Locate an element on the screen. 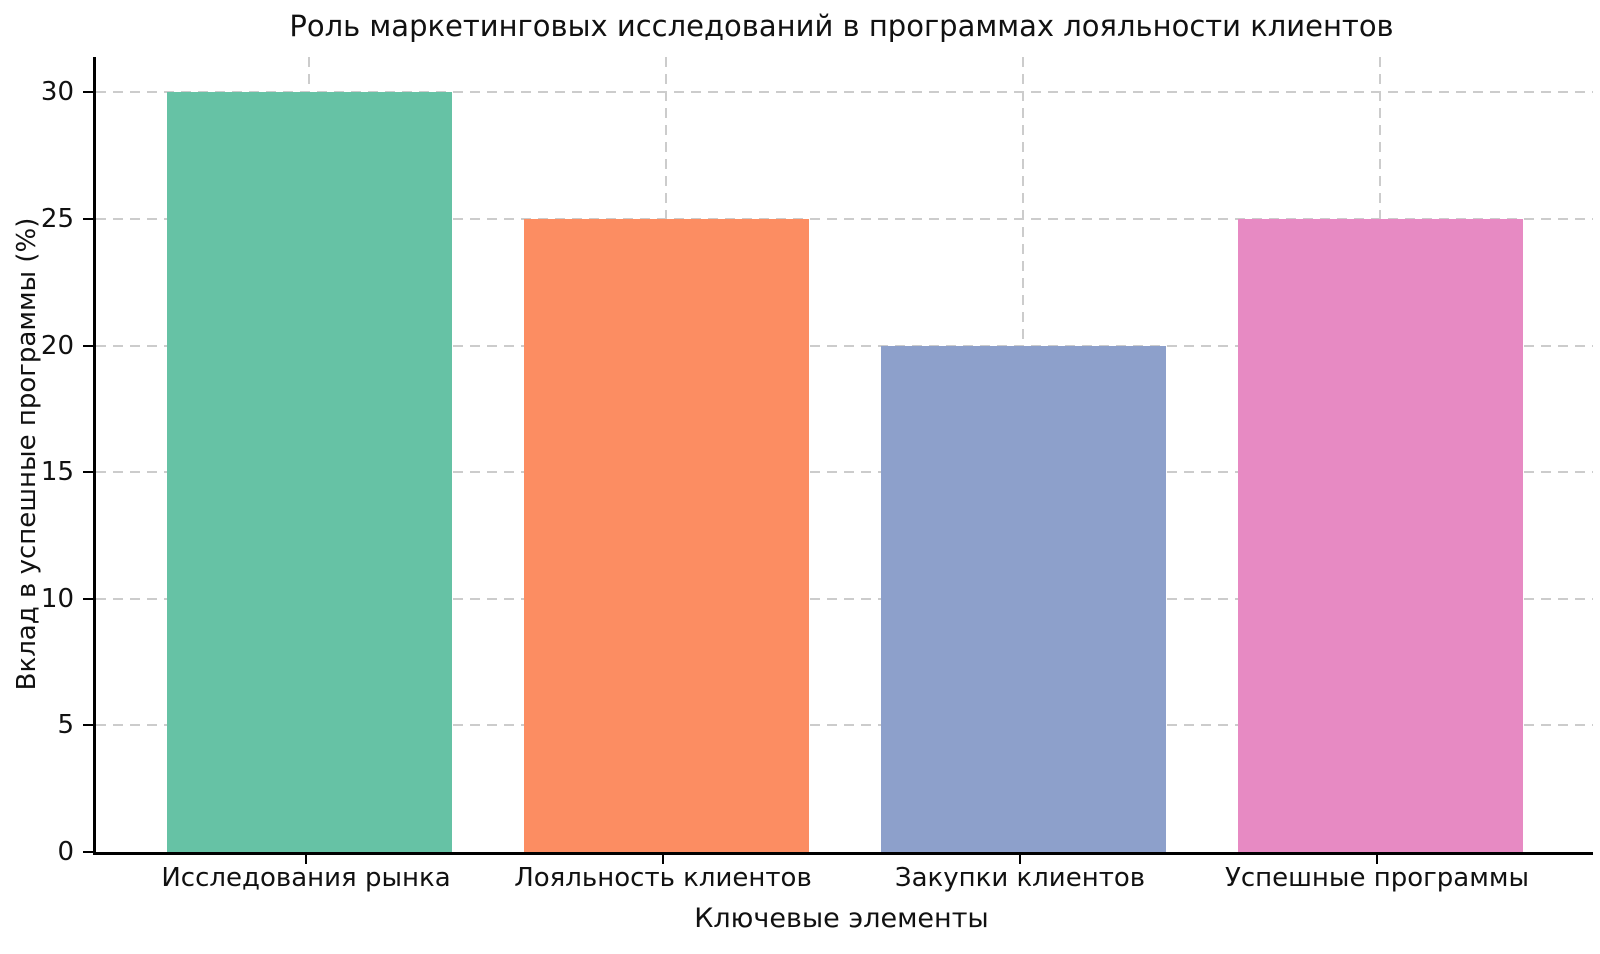  x-tick-label: Исследования рынка is located at coordinates (306, 878).